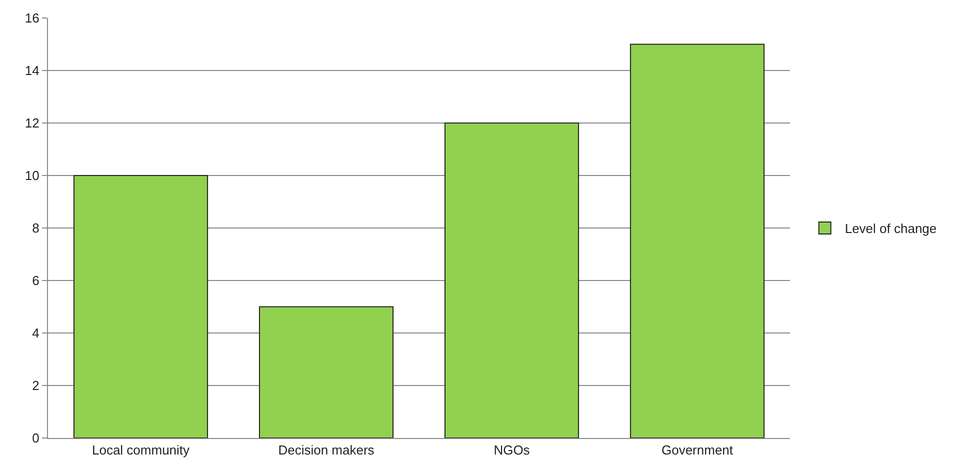 Image resolution: width=977 pixels, height=472 pixels. I want to click on x-tick-label: Local community, so click(141, 450).